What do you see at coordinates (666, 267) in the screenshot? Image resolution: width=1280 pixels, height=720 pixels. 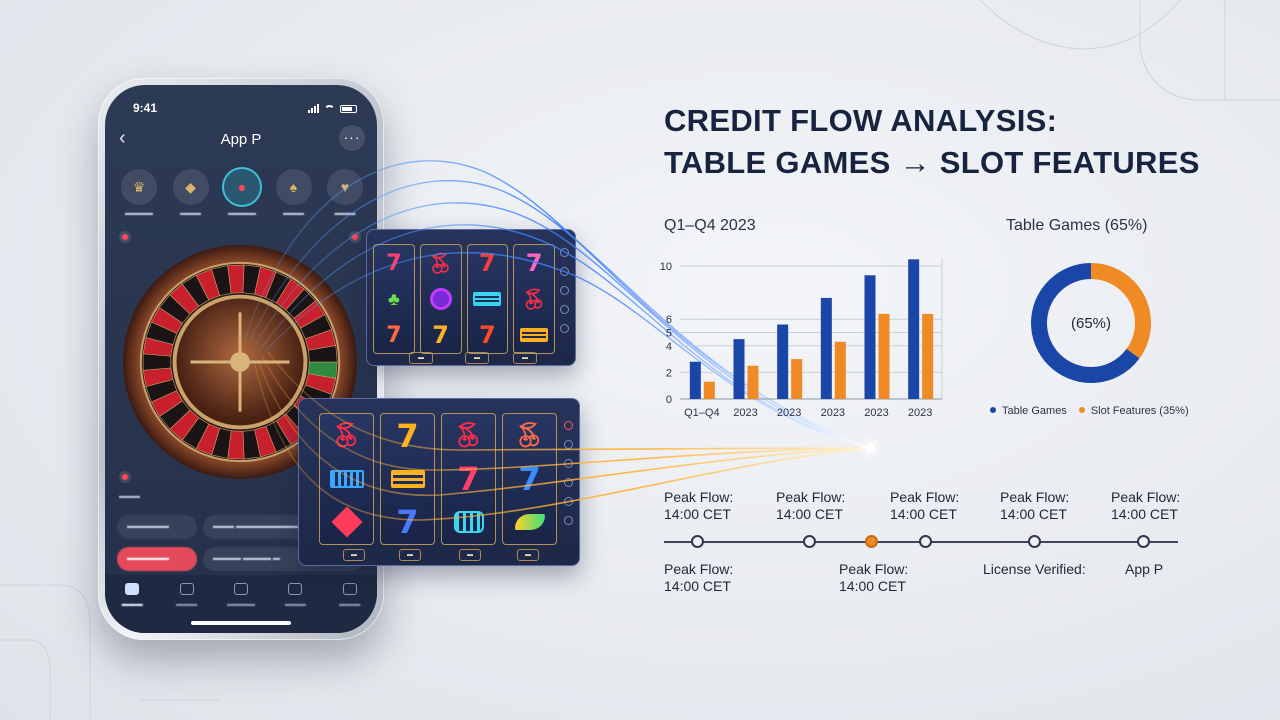 I see `y-tick-label: 10` at bounding box center [666, 267].